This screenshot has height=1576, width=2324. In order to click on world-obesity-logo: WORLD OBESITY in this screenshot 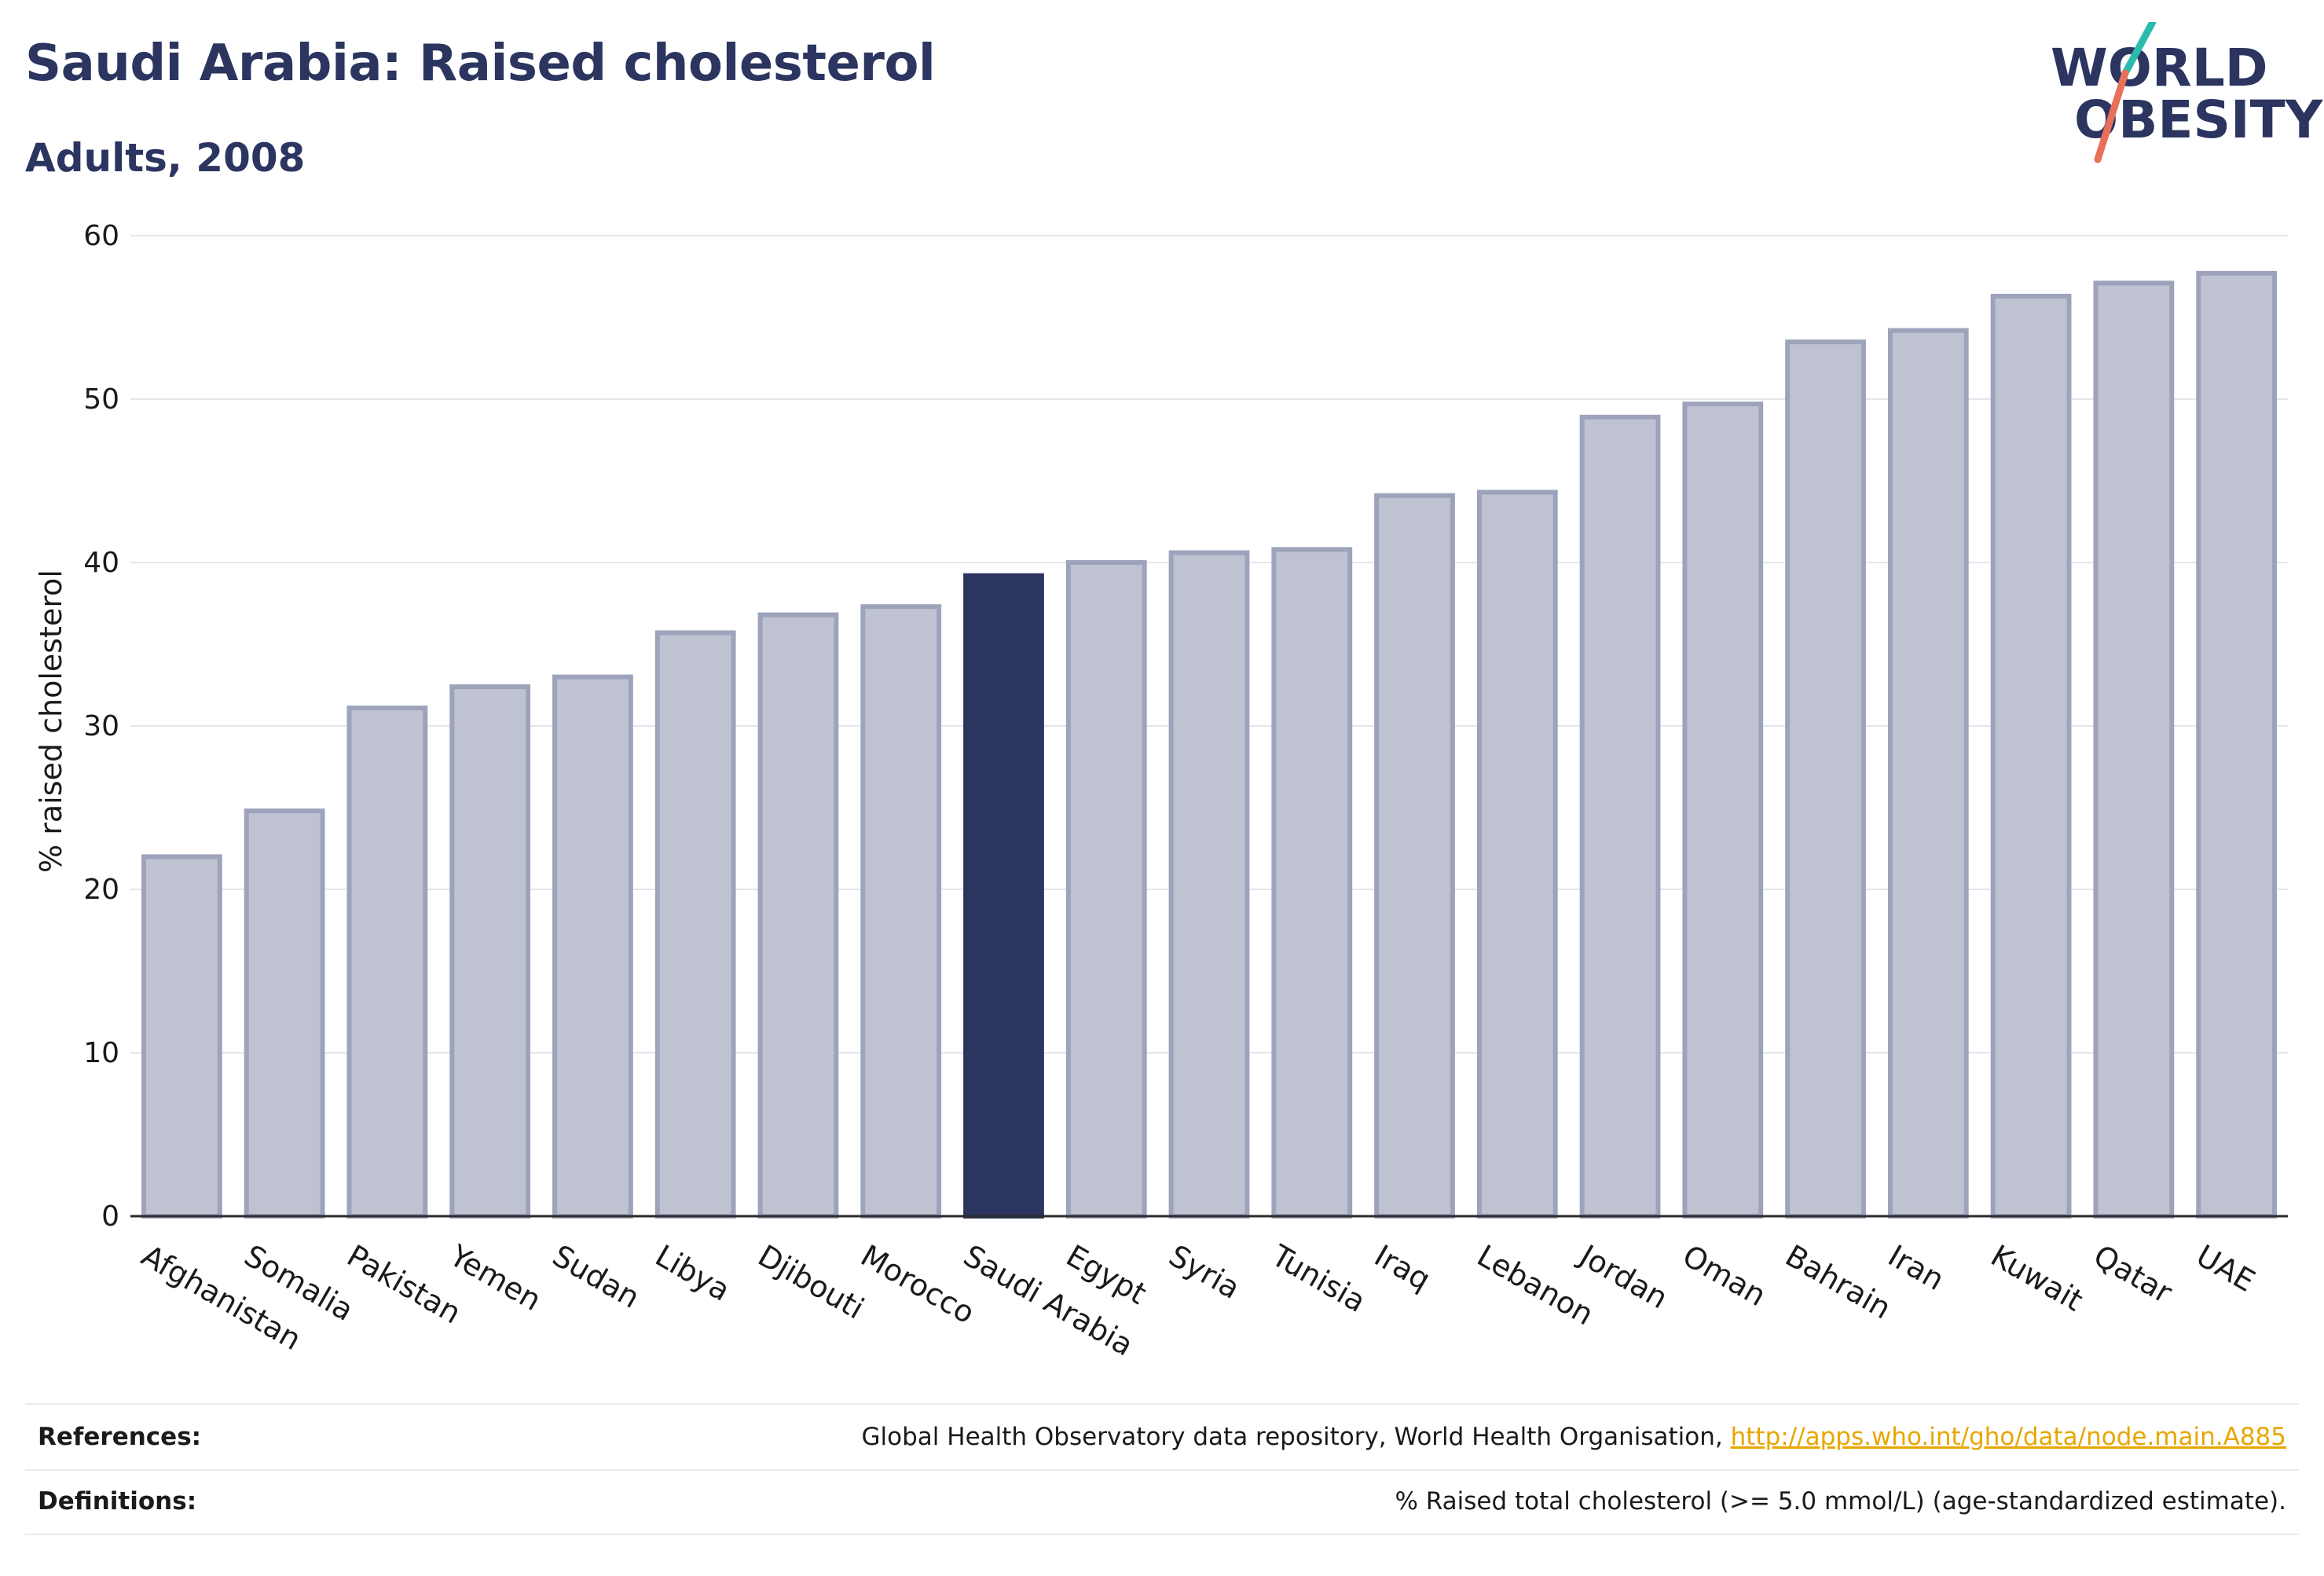, I will do `click(2186, 92)`.